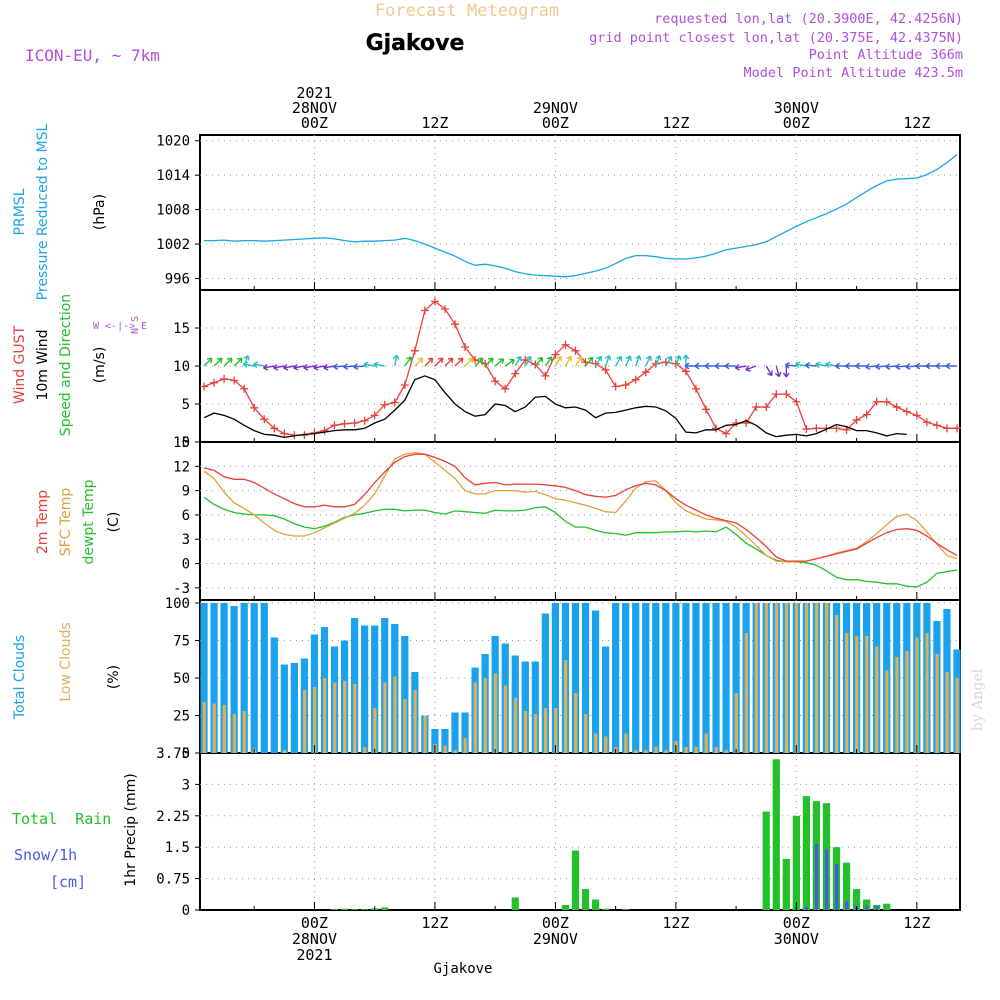  What do you see at coordinates (120, 326) in the screenshot?
I see `wind-compass-label: W <-|-> E` at bounding box center [120, 326].